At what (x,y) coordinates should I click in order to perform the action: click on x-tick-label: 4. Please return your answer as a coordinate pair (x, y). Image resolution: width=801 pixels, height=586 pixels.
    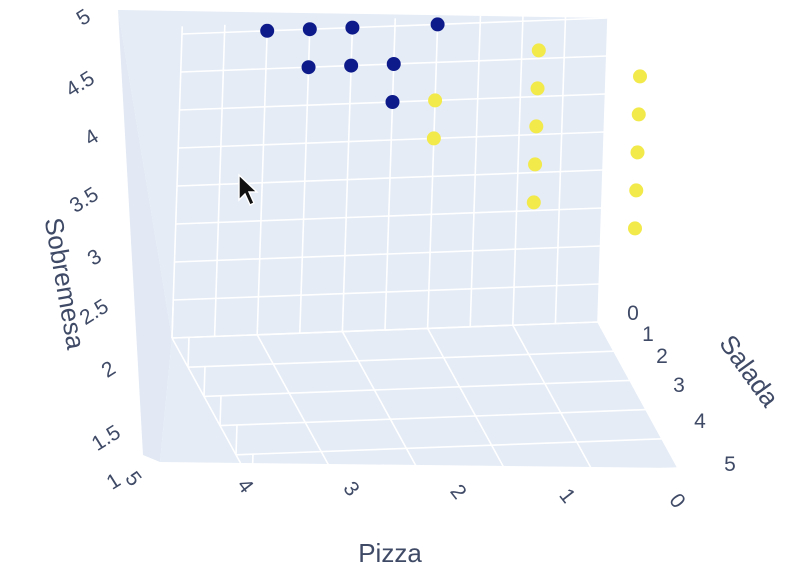
    Looking at the image, I should click on (245, 486).